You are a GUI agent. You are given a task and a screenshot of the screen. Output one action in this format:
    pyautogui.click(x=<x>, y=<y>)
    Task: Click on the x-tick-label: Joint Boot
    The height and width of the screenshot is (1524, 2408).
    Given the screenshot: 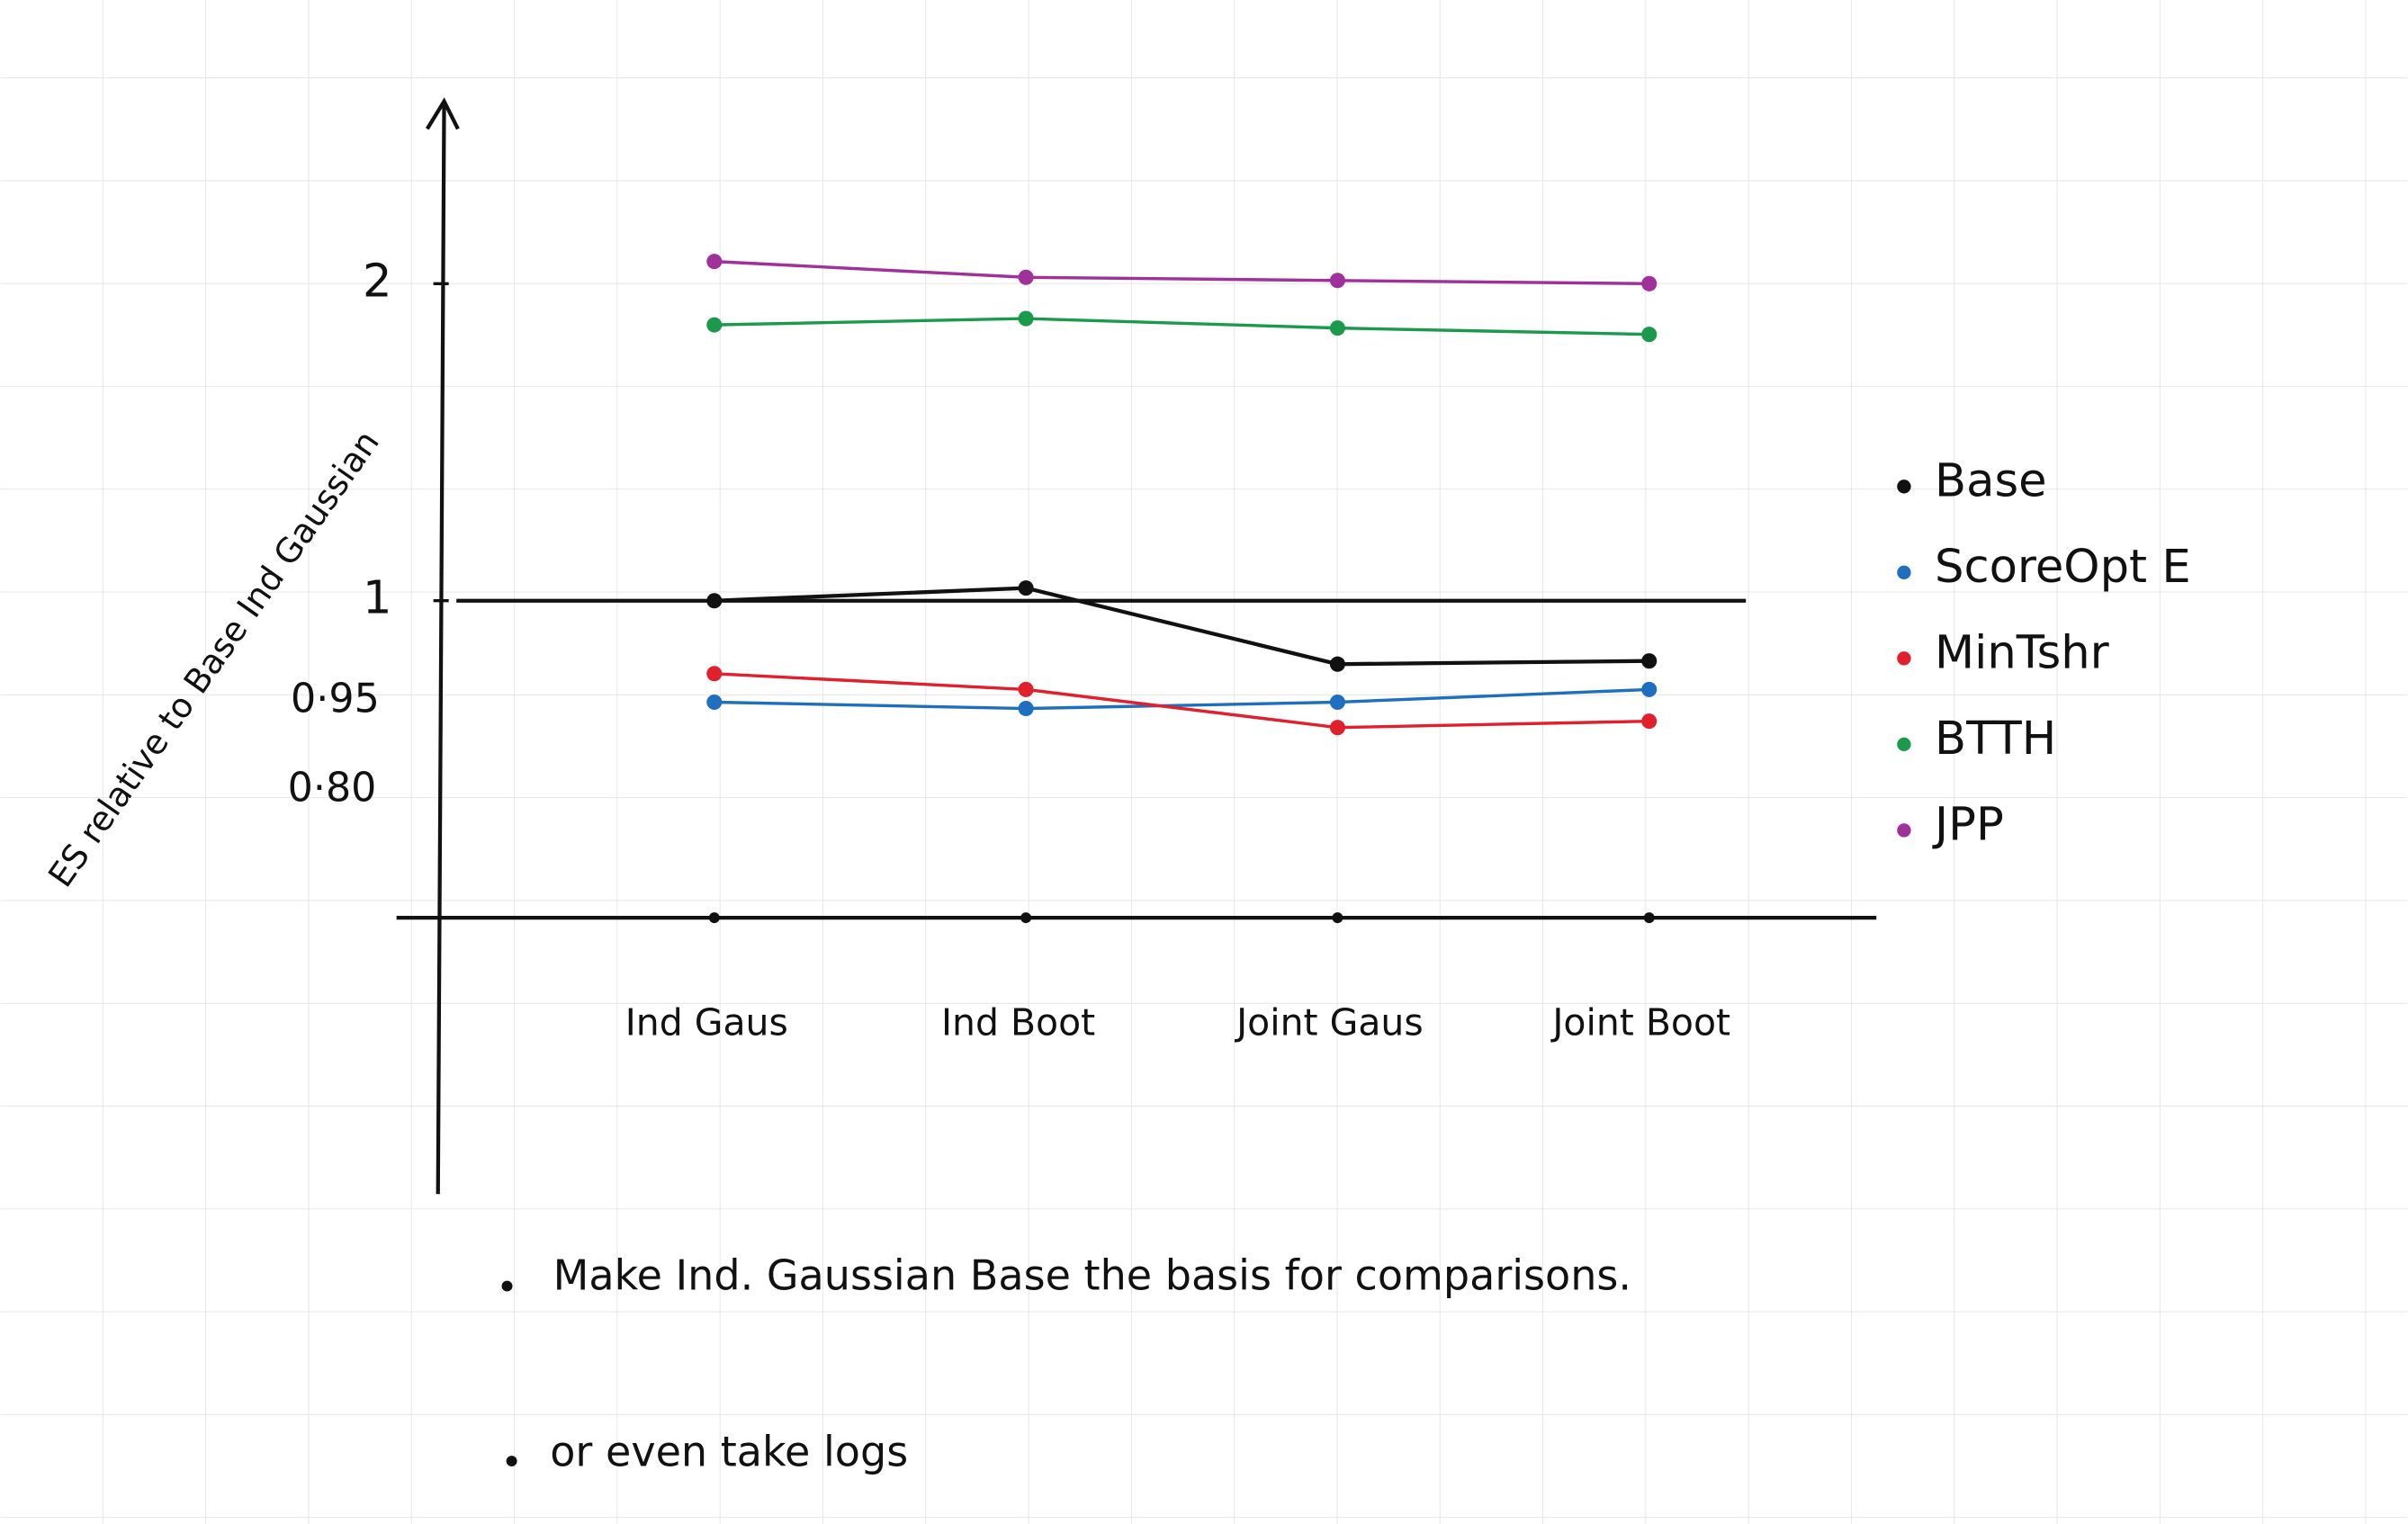 What is the action you would take?
    pyautogui.click(x=1640, y=1023)
    